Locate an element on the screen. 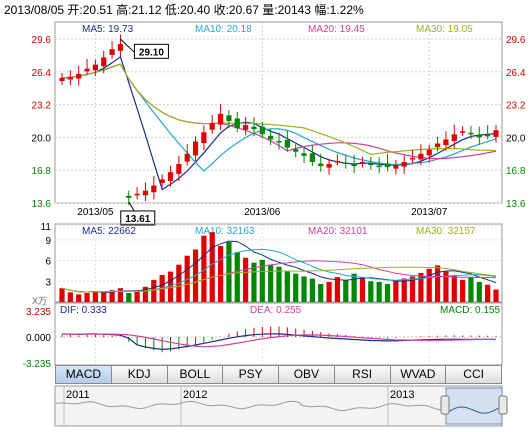  tab-obv: OBV is located at coordinates (307, 374).